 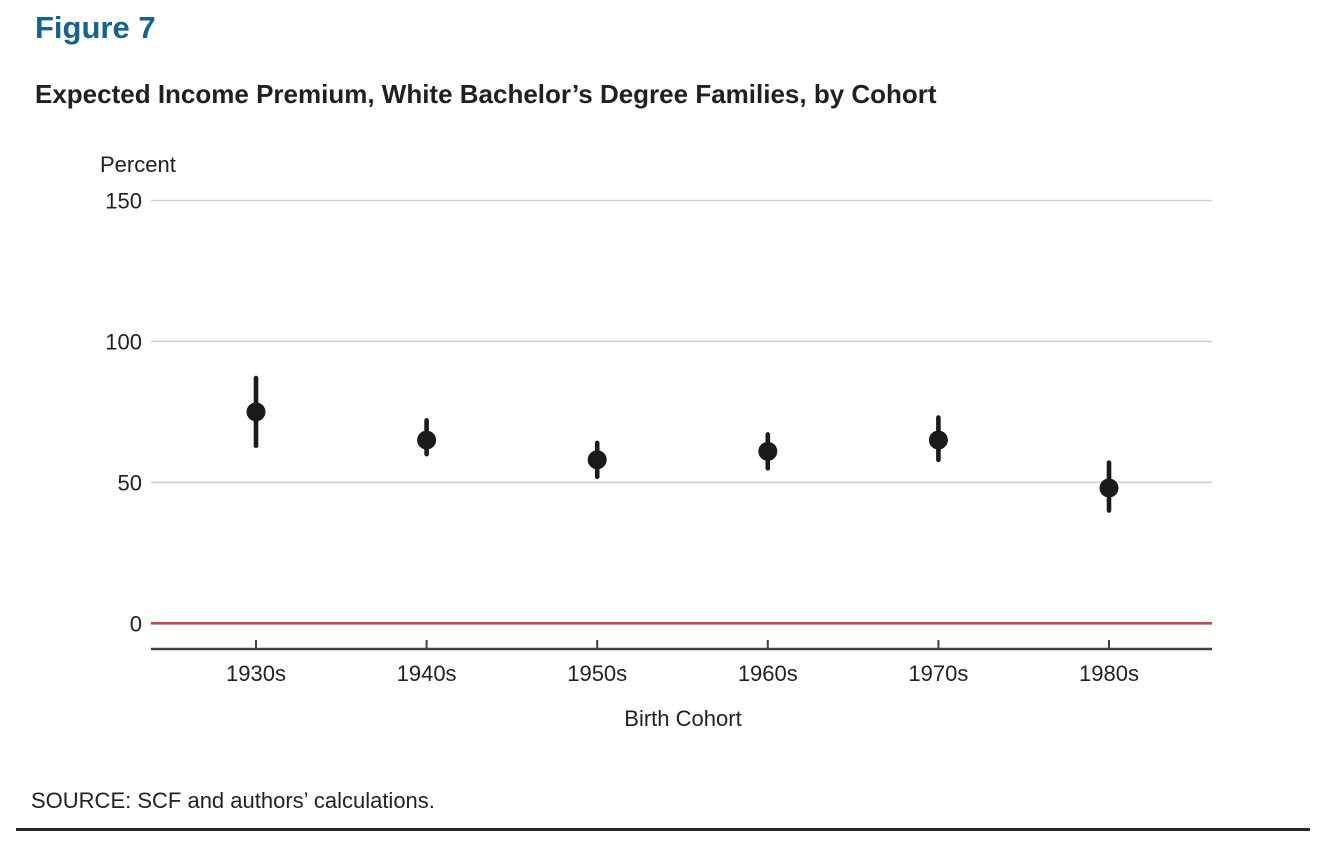 I want to click on y-tick-label-50: 50, so click(x=130, y=482).